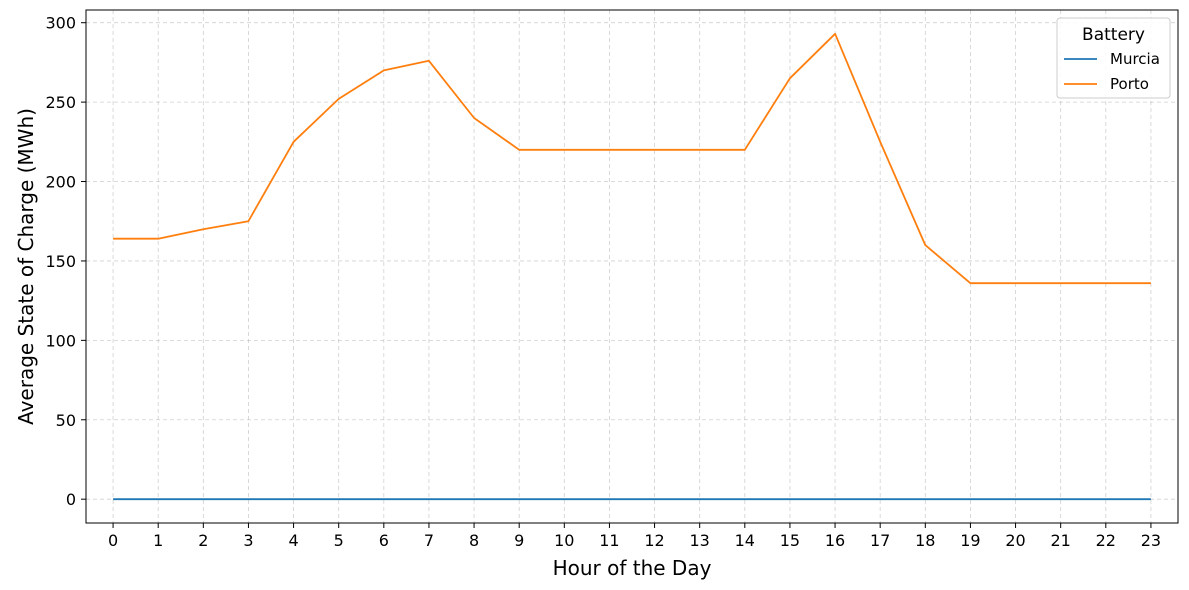 This screenshot has width=1189, height=590. I want to click on y-tick-label: 250, so click(60, 102).